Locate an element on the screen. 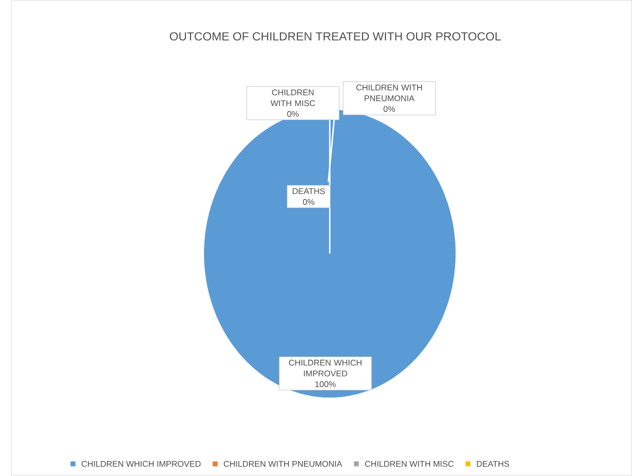 This screenshot has height=476, width=632. data-label: 100% is located at coordinates (325, 384).